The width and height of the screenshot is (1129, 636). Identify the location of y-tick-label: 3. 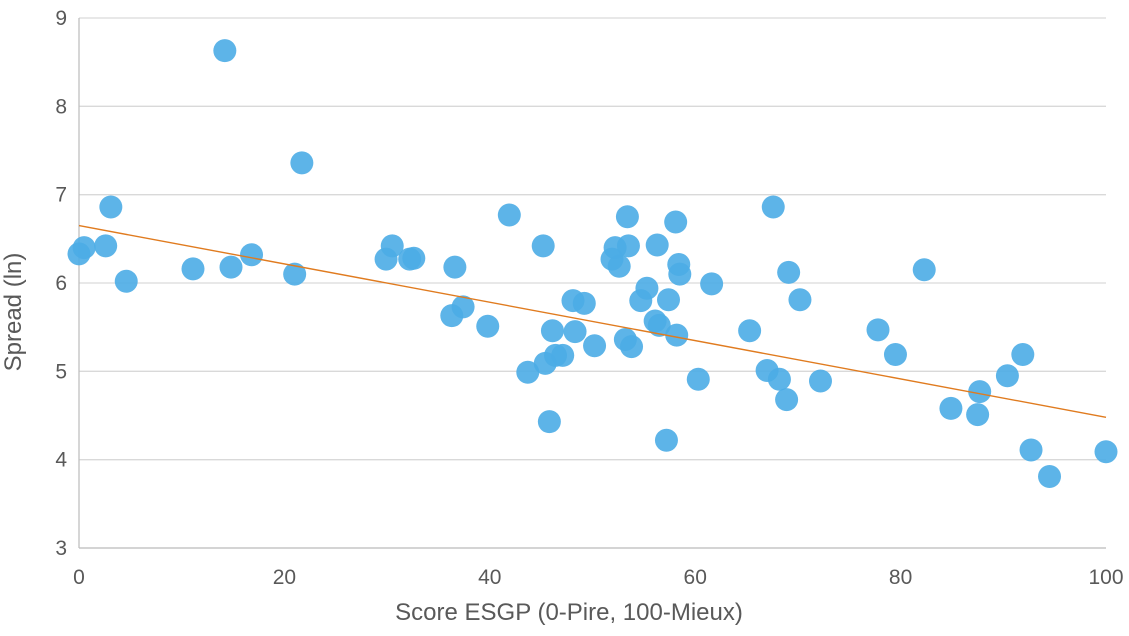
(61, 548).